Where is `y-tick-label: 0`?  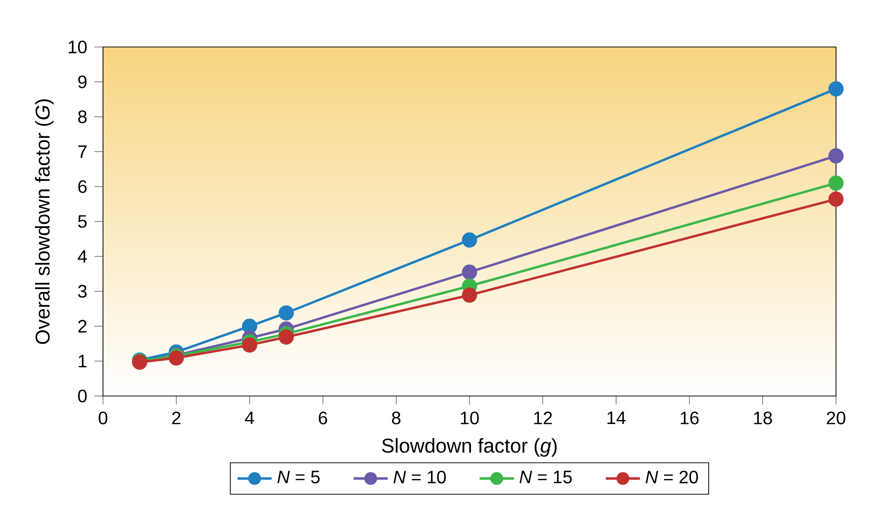 y-tick-label: 0 is located at coordinates (82, 396).